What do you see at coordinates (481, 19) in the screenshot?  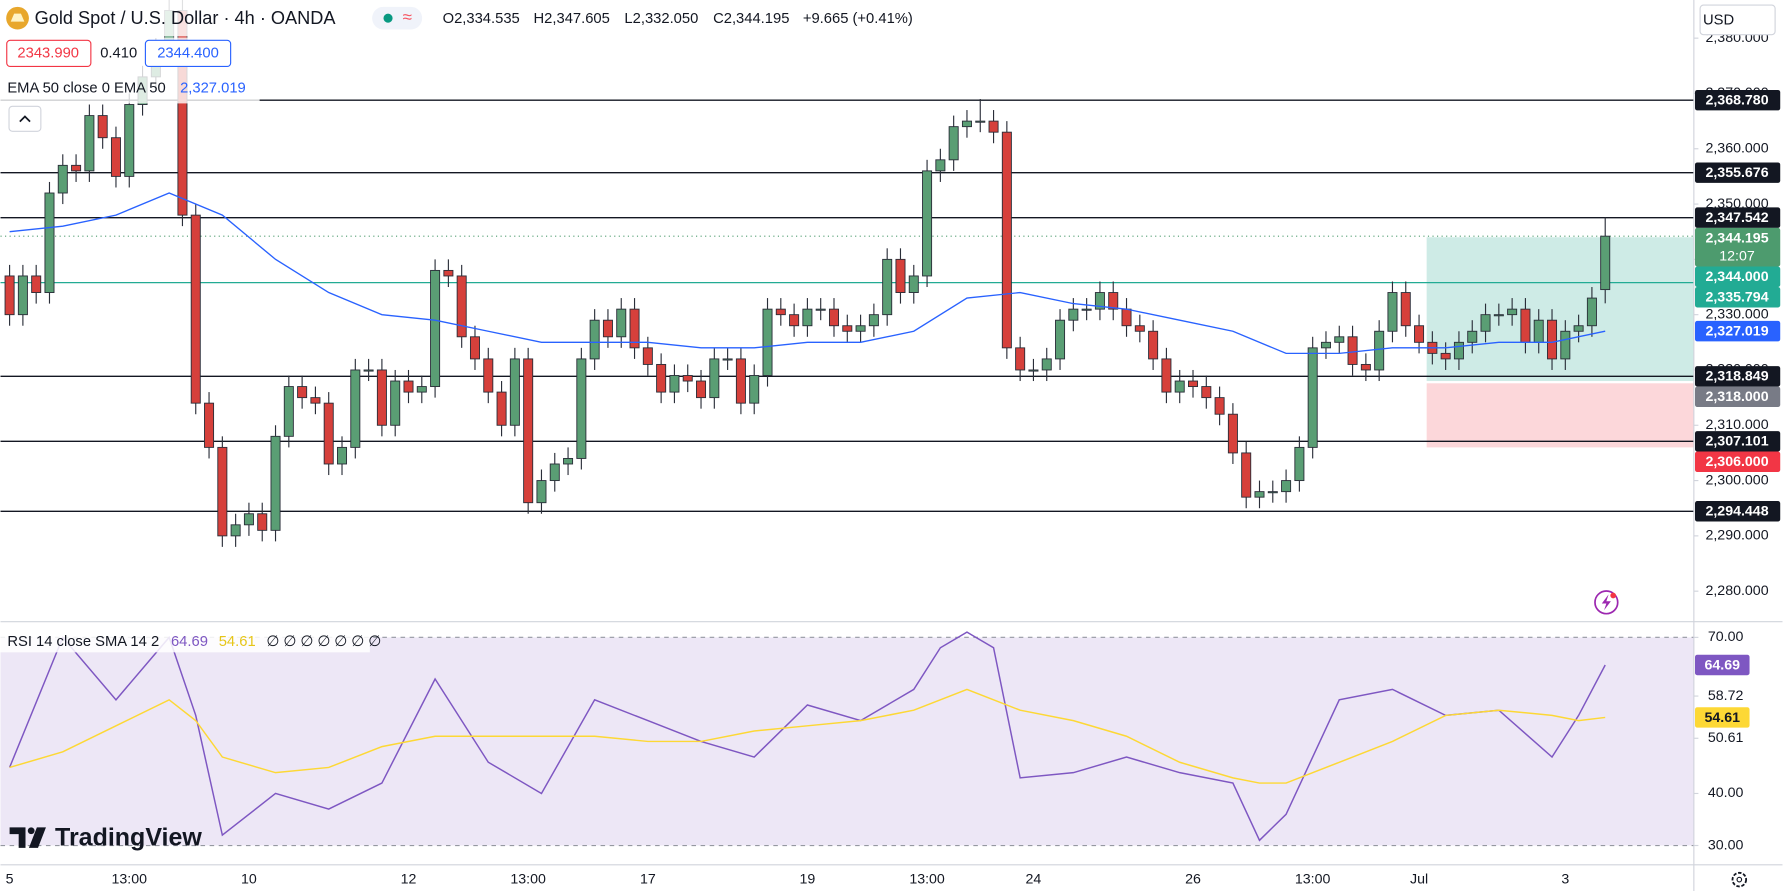 I see `ohlc-open: O2,334.535` at bounding box center [481, 19].